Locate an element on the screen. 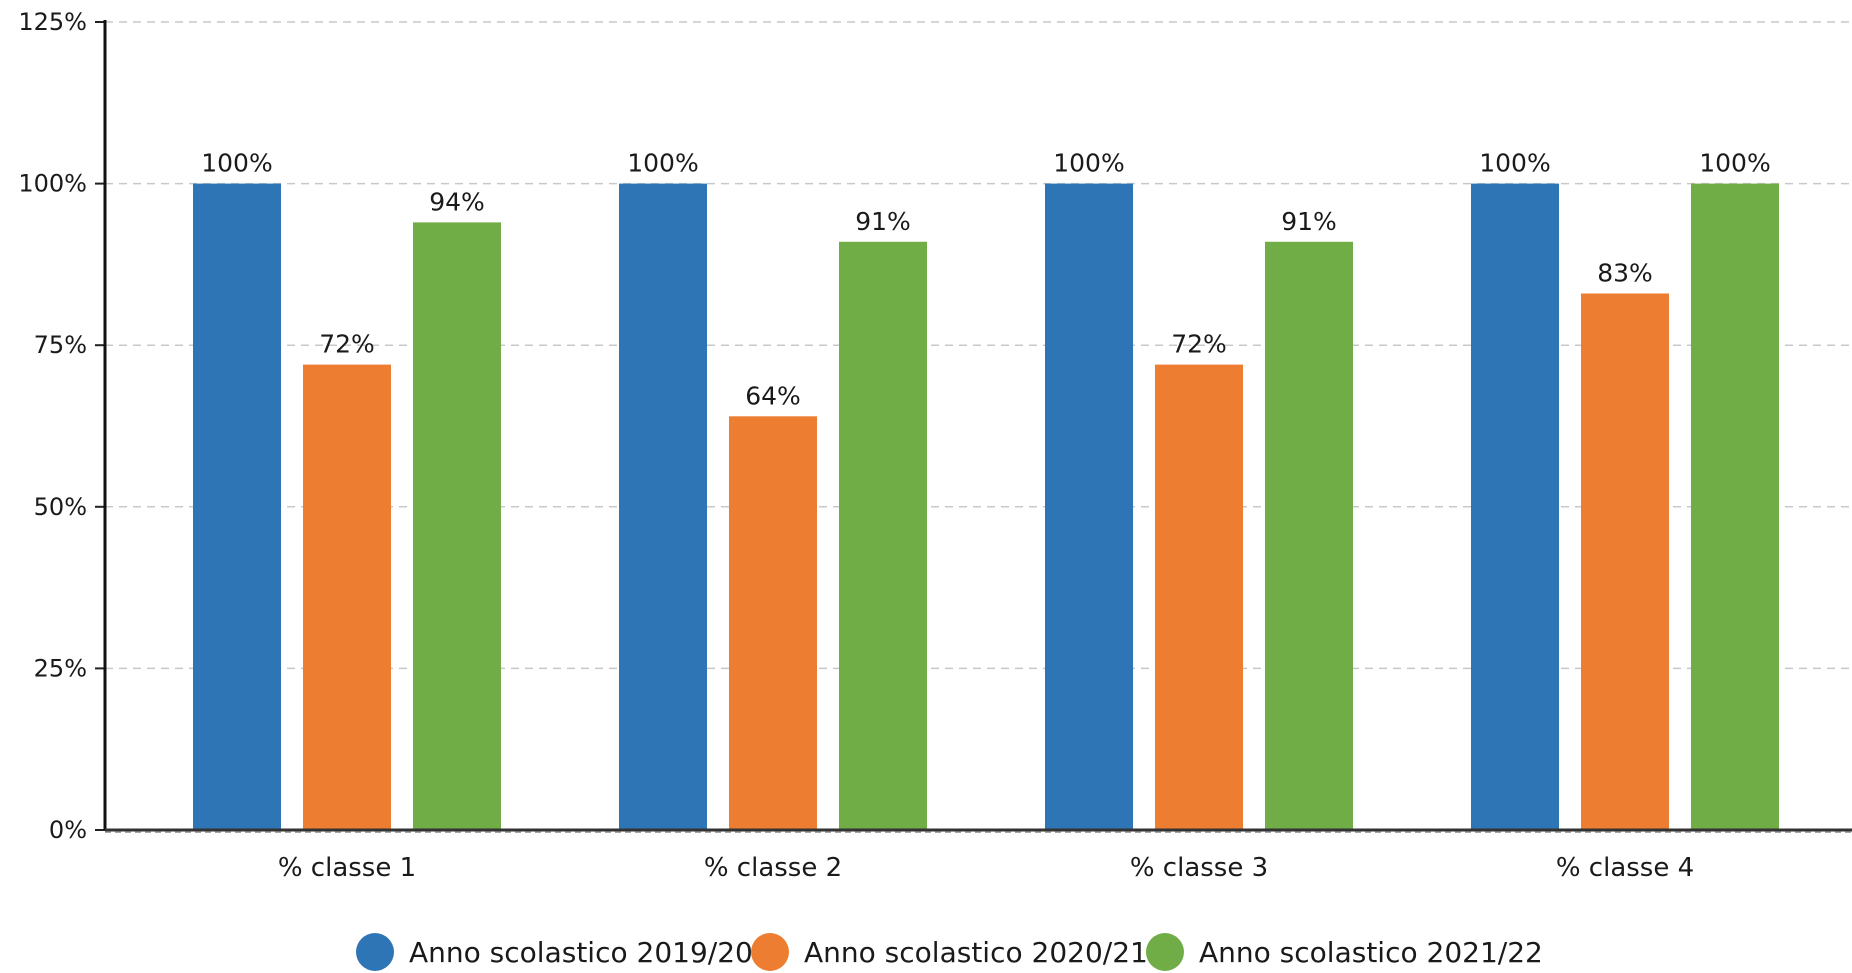  legend-label: Anno scolastico 2019/20 is located at coordinates (581, 952).